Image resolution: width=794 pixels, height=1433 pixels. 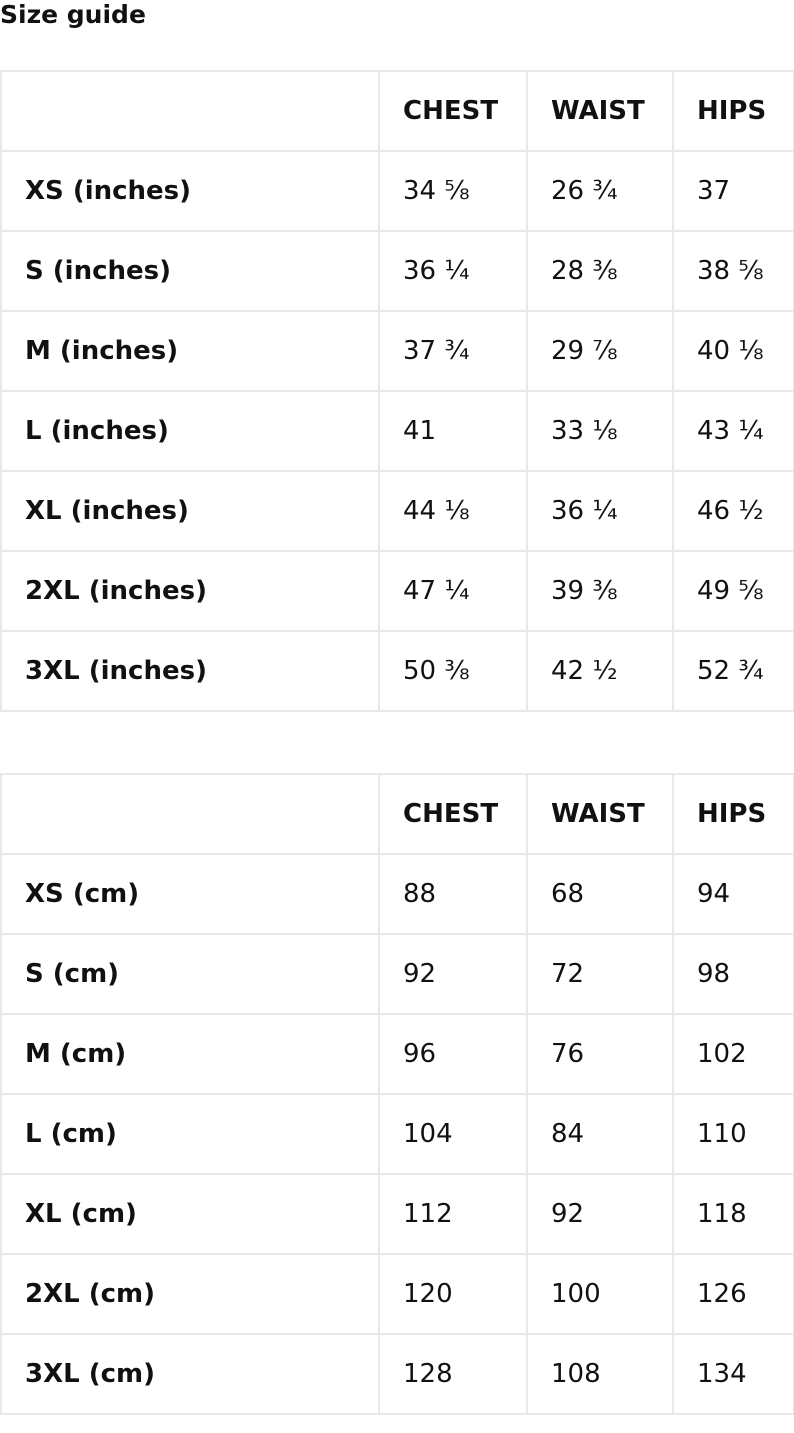 I want to click on waist-value: 42 ½, so click(x=600, y=671).